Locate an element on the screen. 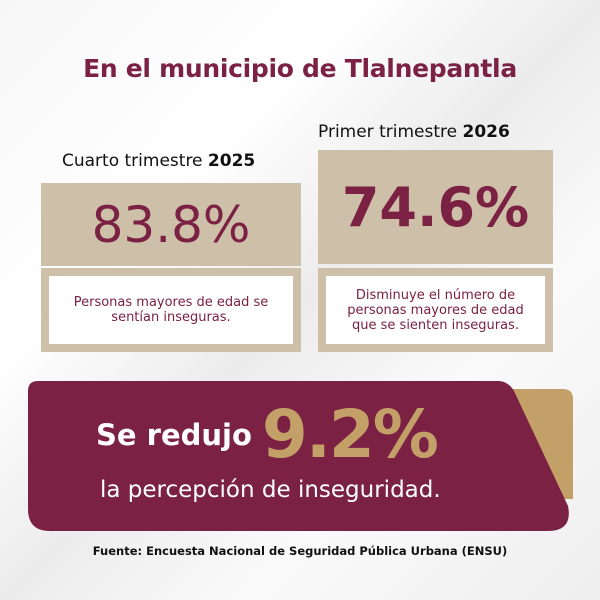  title-prefix: En el municipio de is located at coordinates (210, 68).